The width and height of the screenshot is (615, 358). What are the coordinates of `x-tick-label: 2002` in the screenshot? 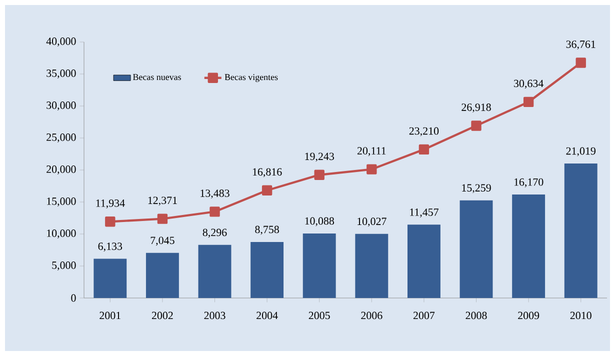 It's located at (162, 316).